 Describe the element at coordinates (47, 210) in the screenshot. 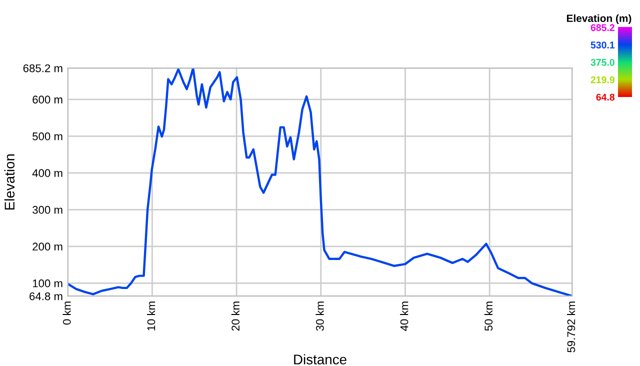

I see `y-tick-label: 300 m` at that location.